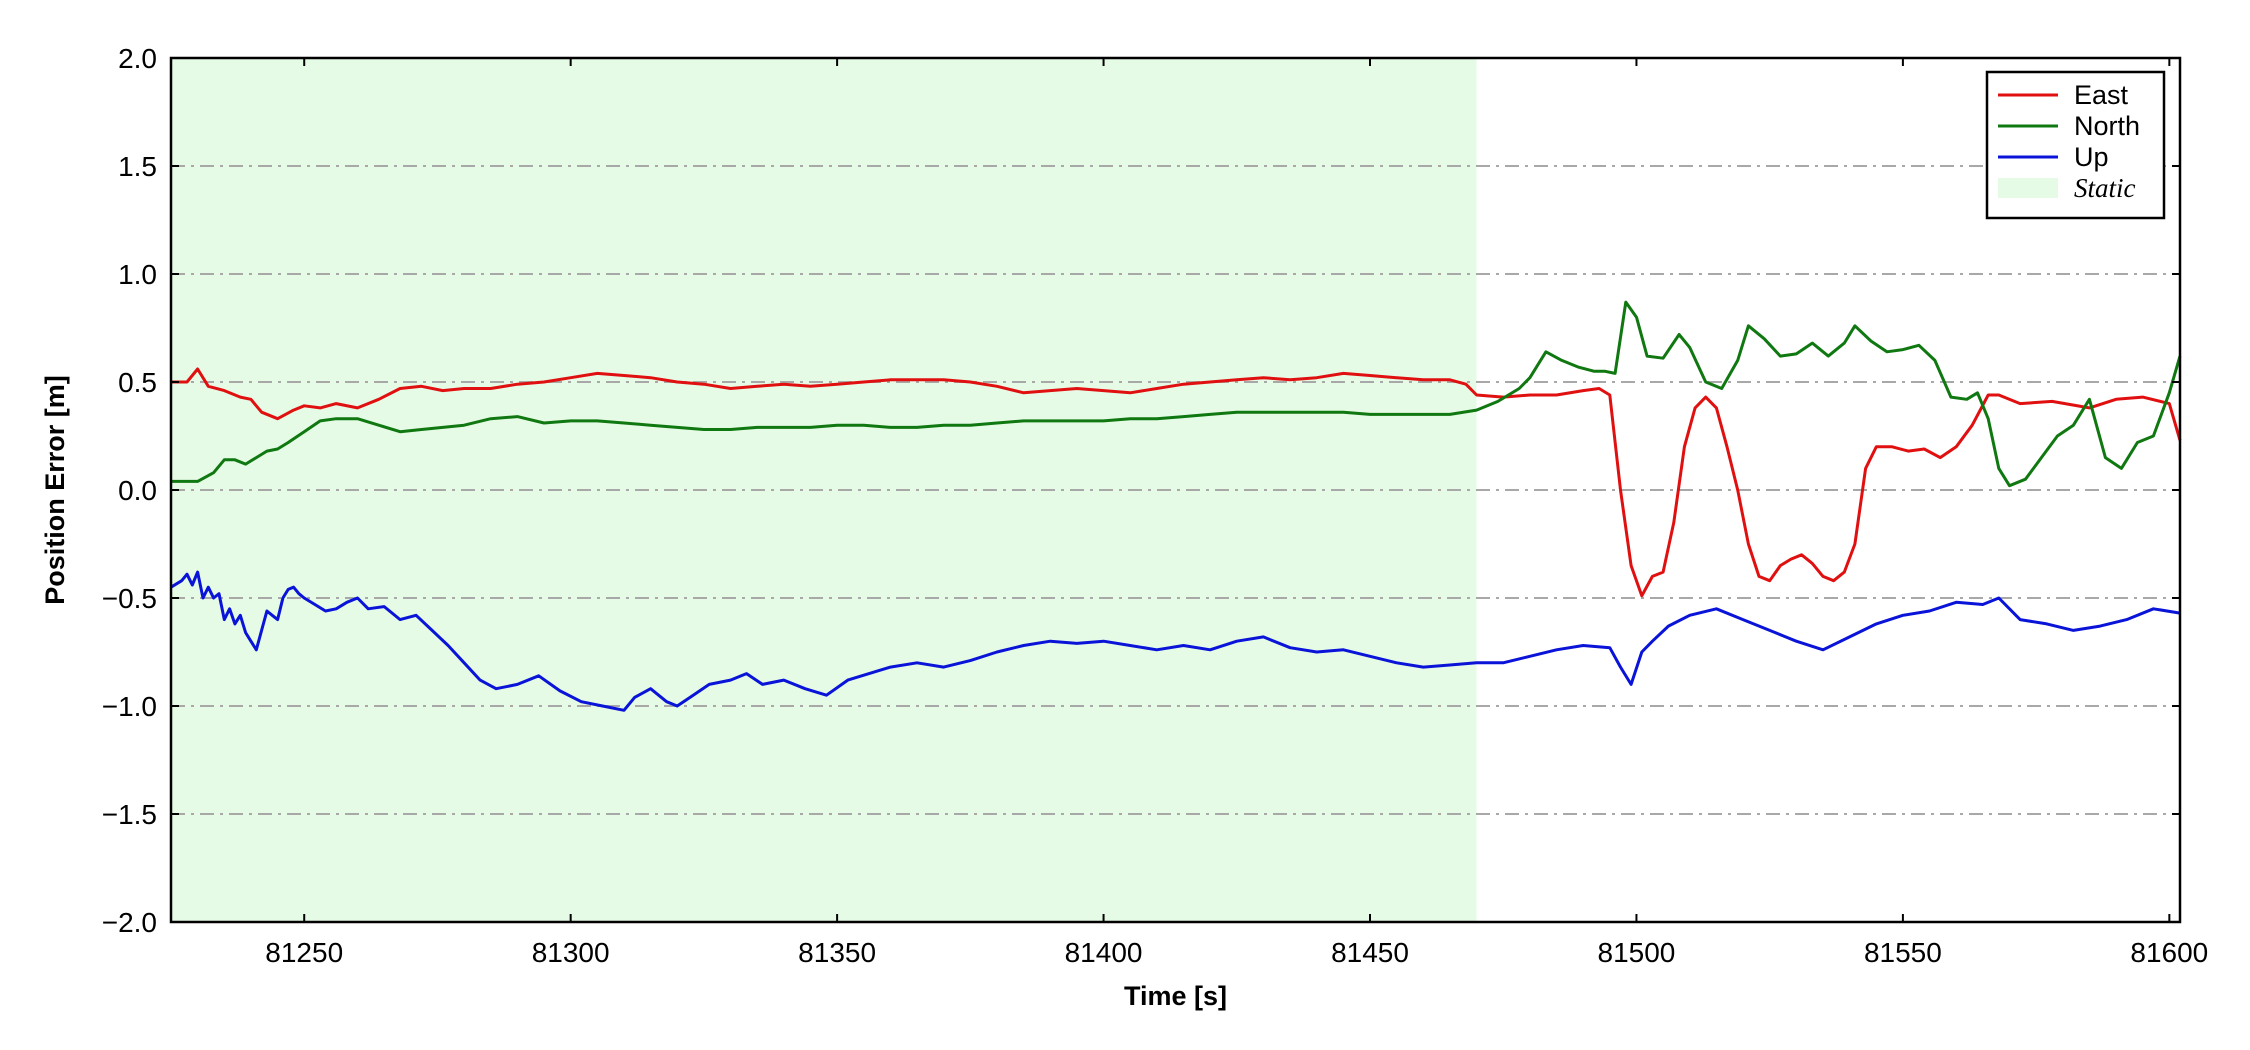 Image resolution: width=2250 pixels, height=1050 pixels. I want to click on x-tick-label: 81550, so click(1903, 952).